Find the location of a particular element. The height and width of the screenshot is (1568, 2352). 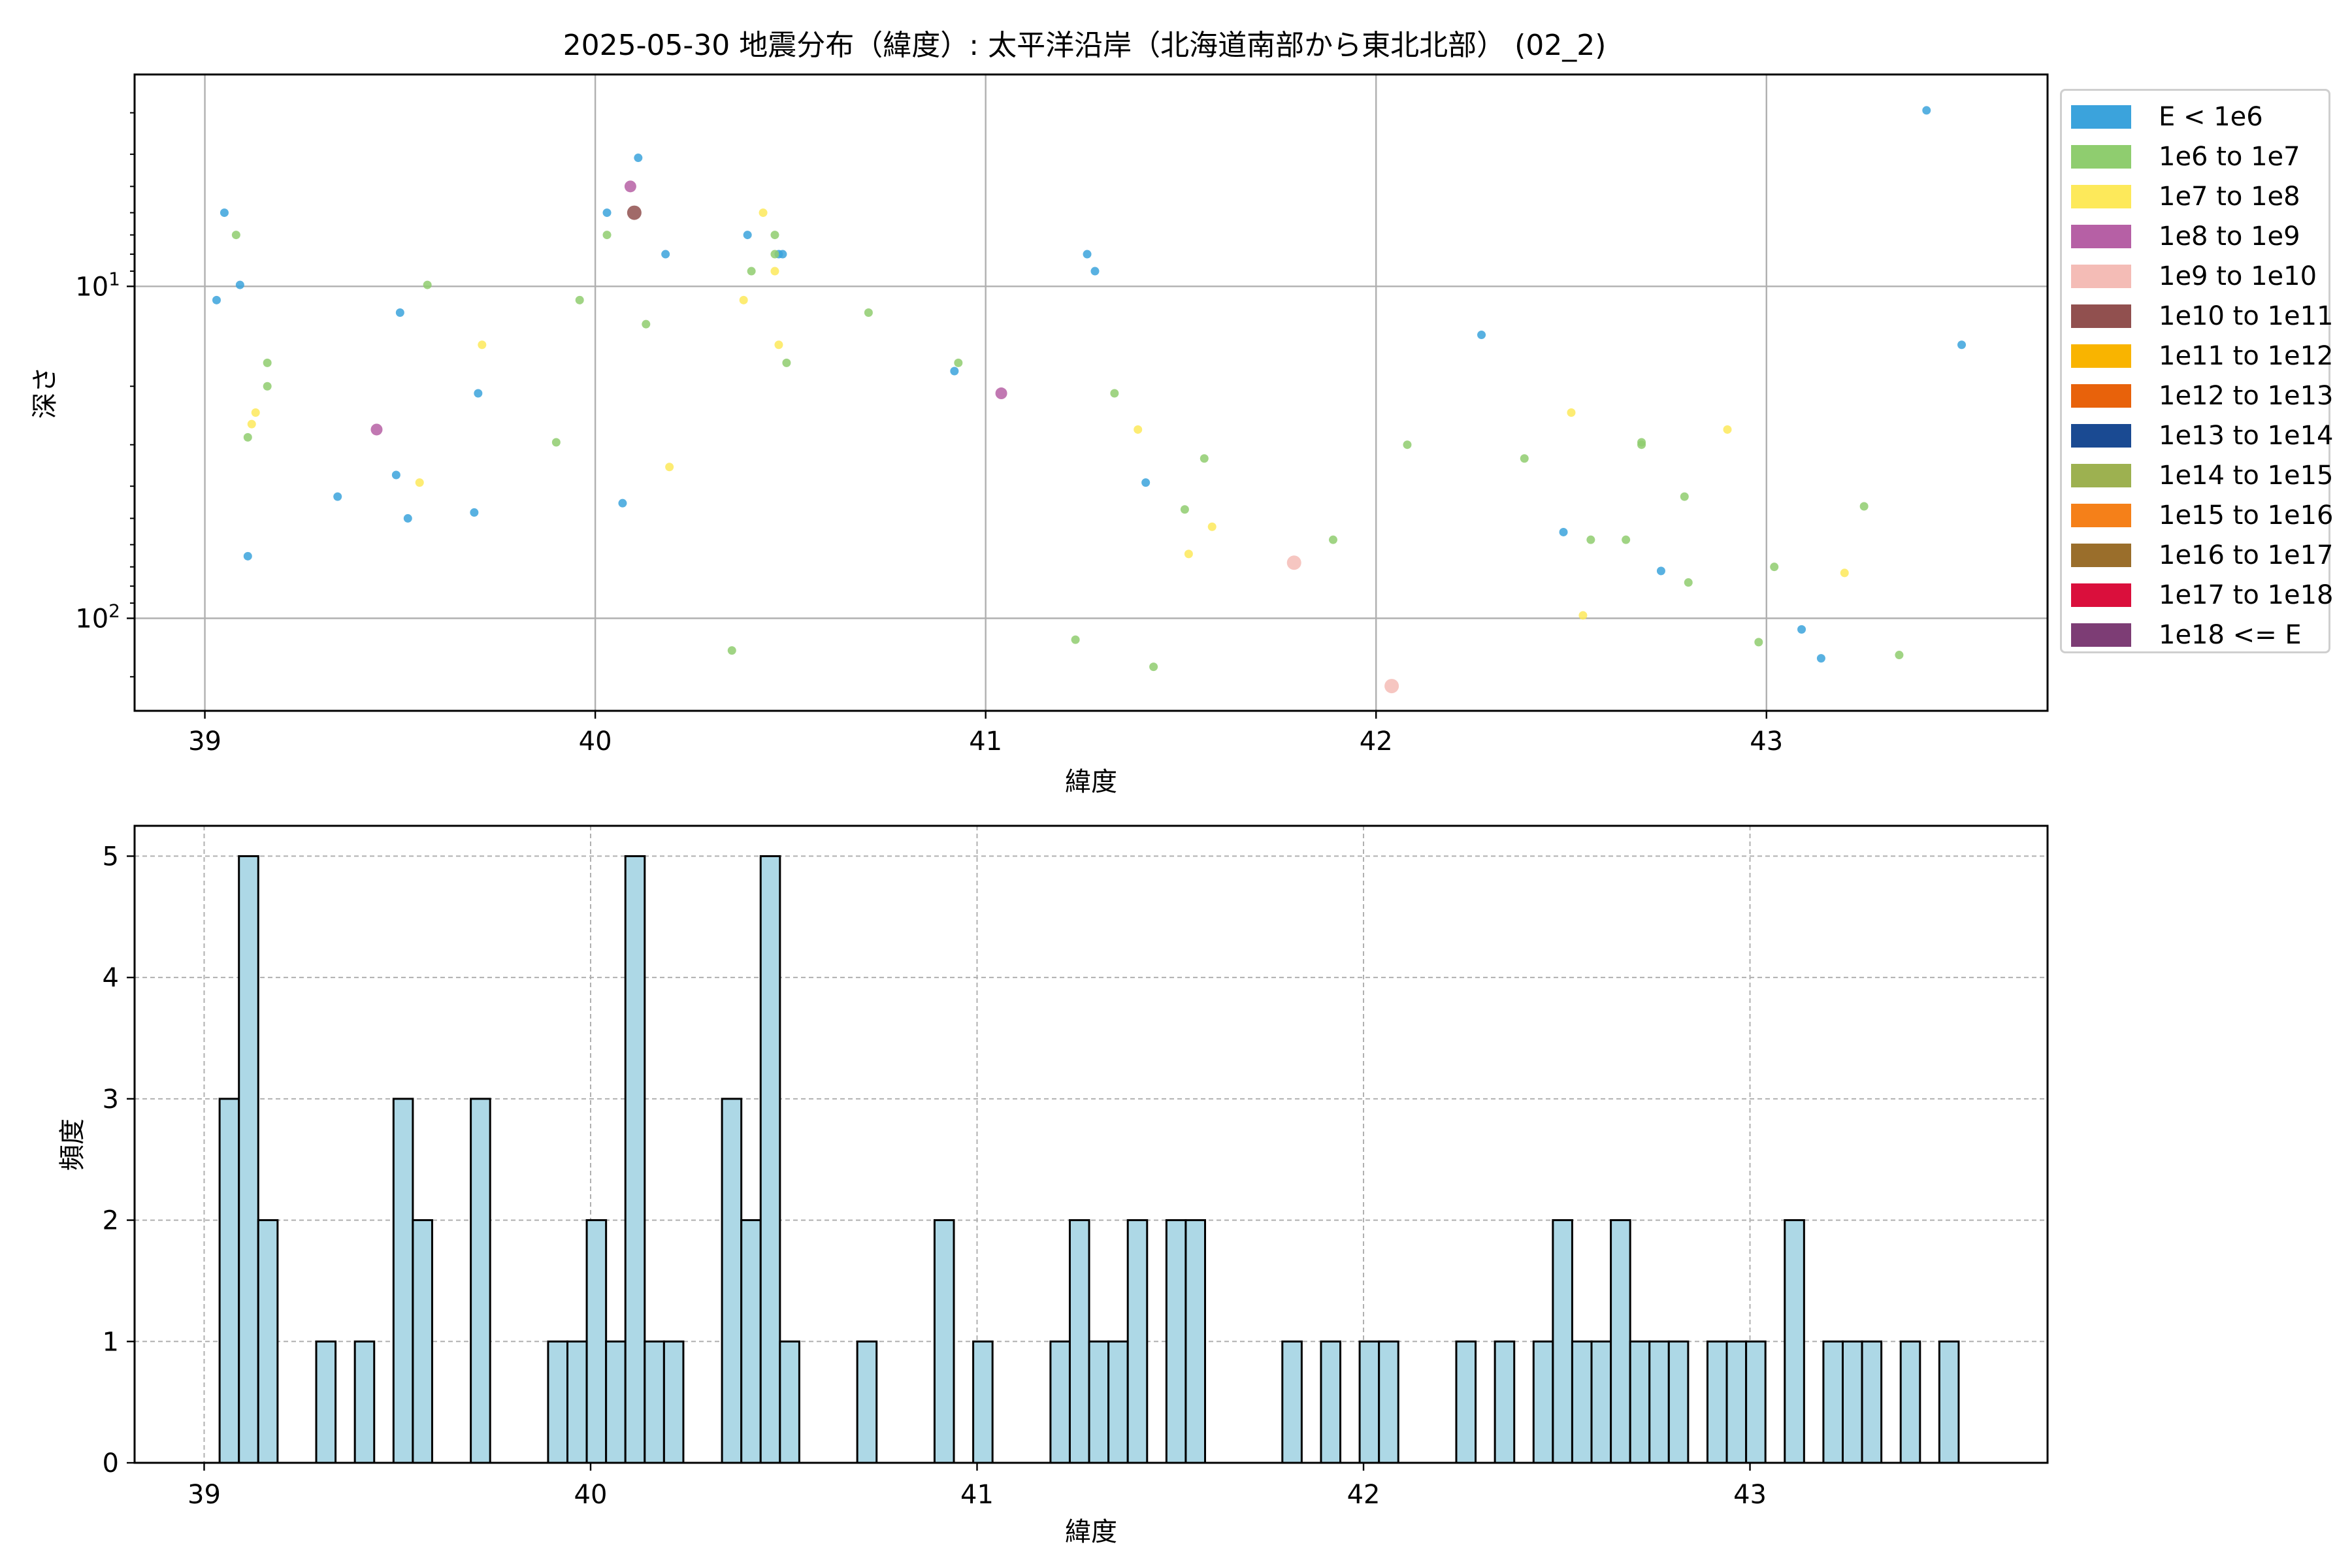

histogram-x-tick-label: 39 is located at coordinates (204, 1495).